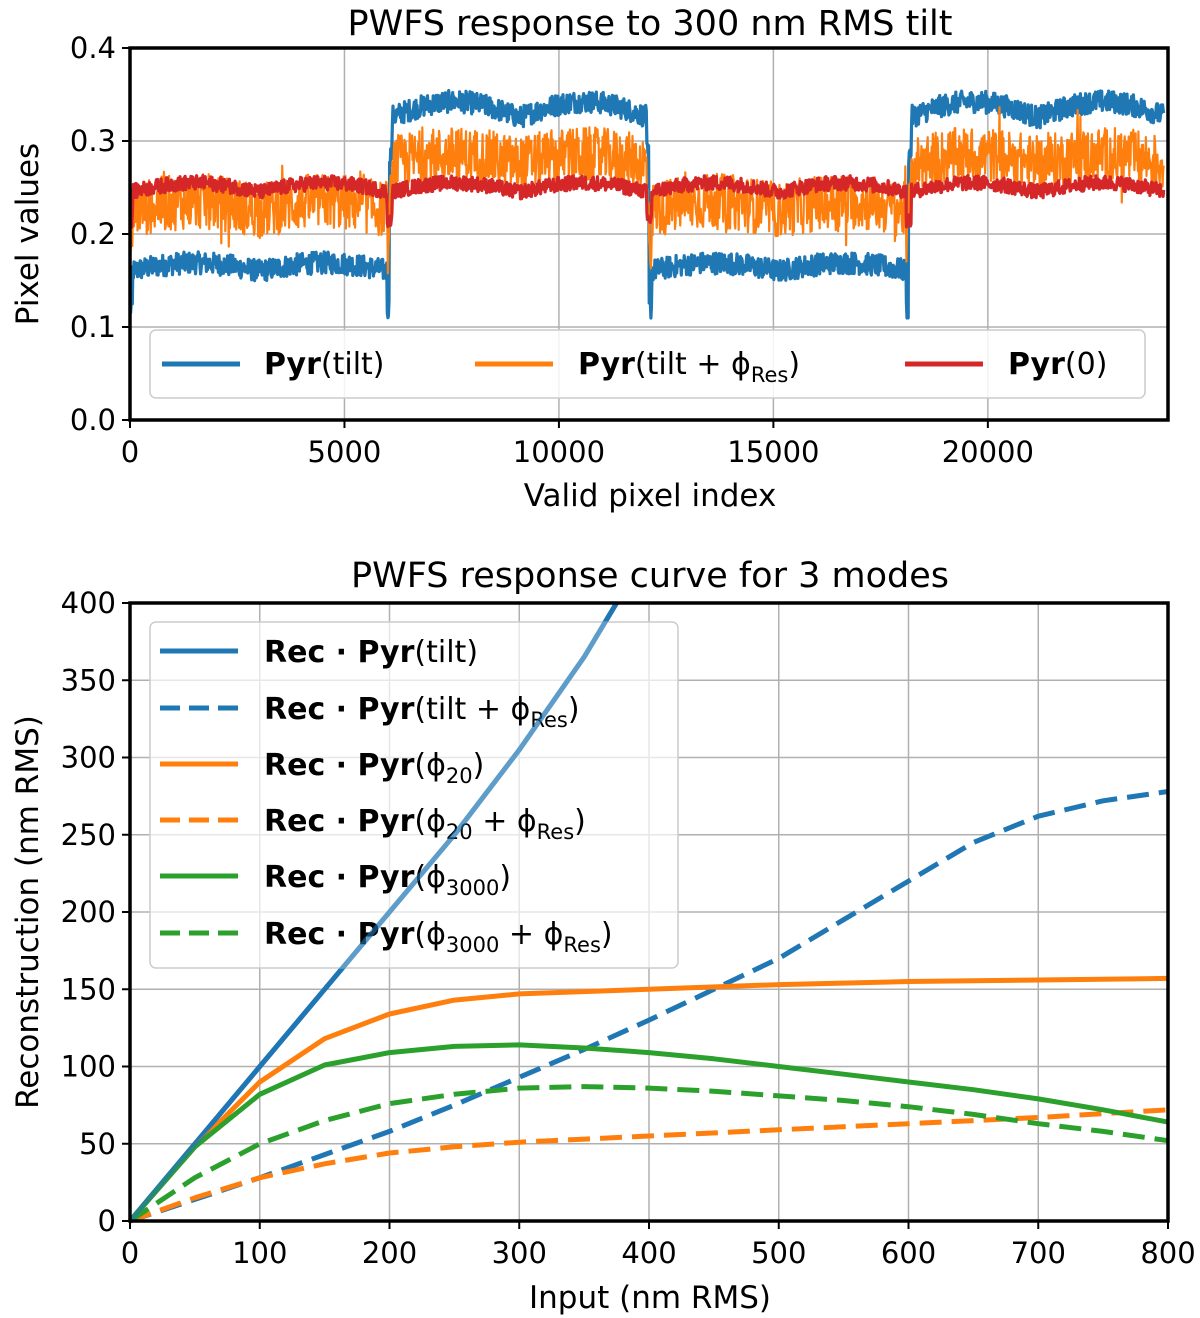 This screenshot has height=1318, width=1200. Describe the element at coordinates (505, 877) in the screenshot. I see `chart-bottom-legend-tail-4: )` at that location.